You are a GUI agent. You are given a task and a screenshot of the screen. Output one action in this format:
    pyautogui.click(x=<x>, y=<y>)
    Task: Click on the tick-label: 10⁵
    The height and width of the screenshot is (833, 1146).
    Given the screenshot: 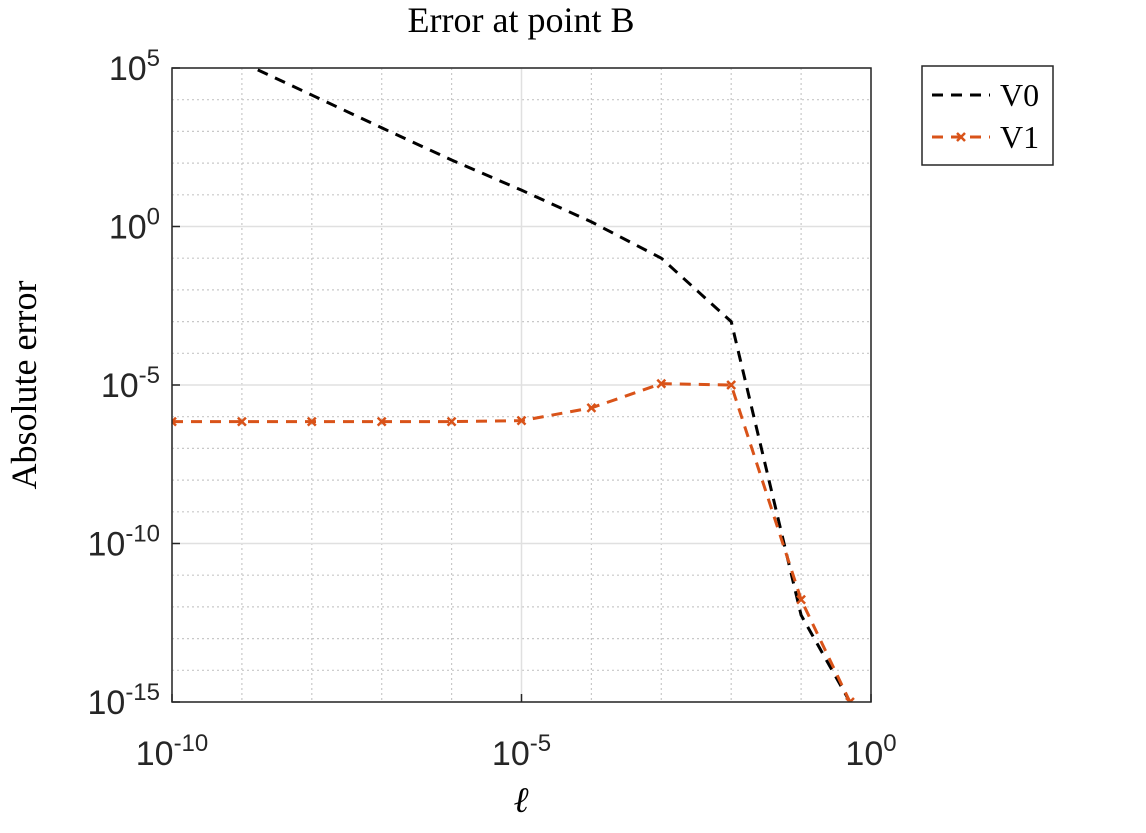 What is the action you would take?
    pyautogui.click(x=134, y=66)
    